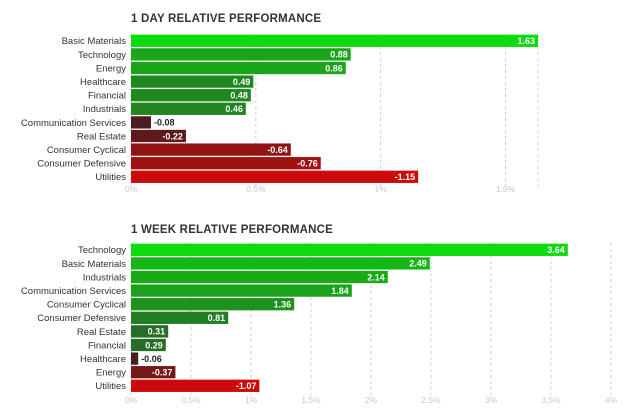 The width and height of the screenshot is (637, 420). I want to click on value-label: 0.29, so click(154, 345).